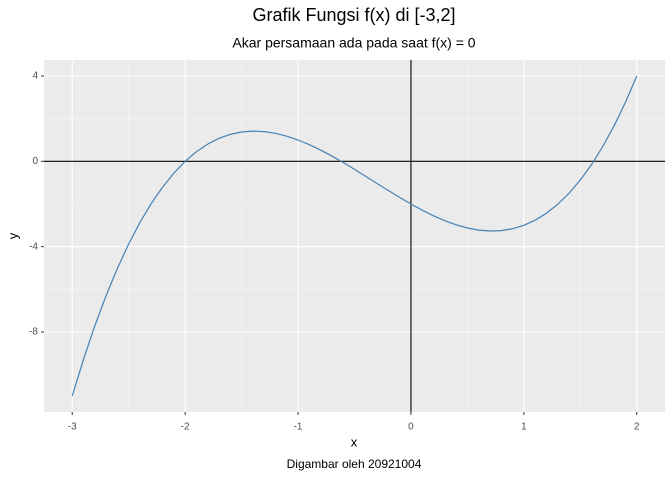 Image resolution: width=672 pixels, height=480 pixels. What do you see at coordinates (637, 427) in the screenshot?
I see `x-tick-label: 2` at bounding box center [637, 427].